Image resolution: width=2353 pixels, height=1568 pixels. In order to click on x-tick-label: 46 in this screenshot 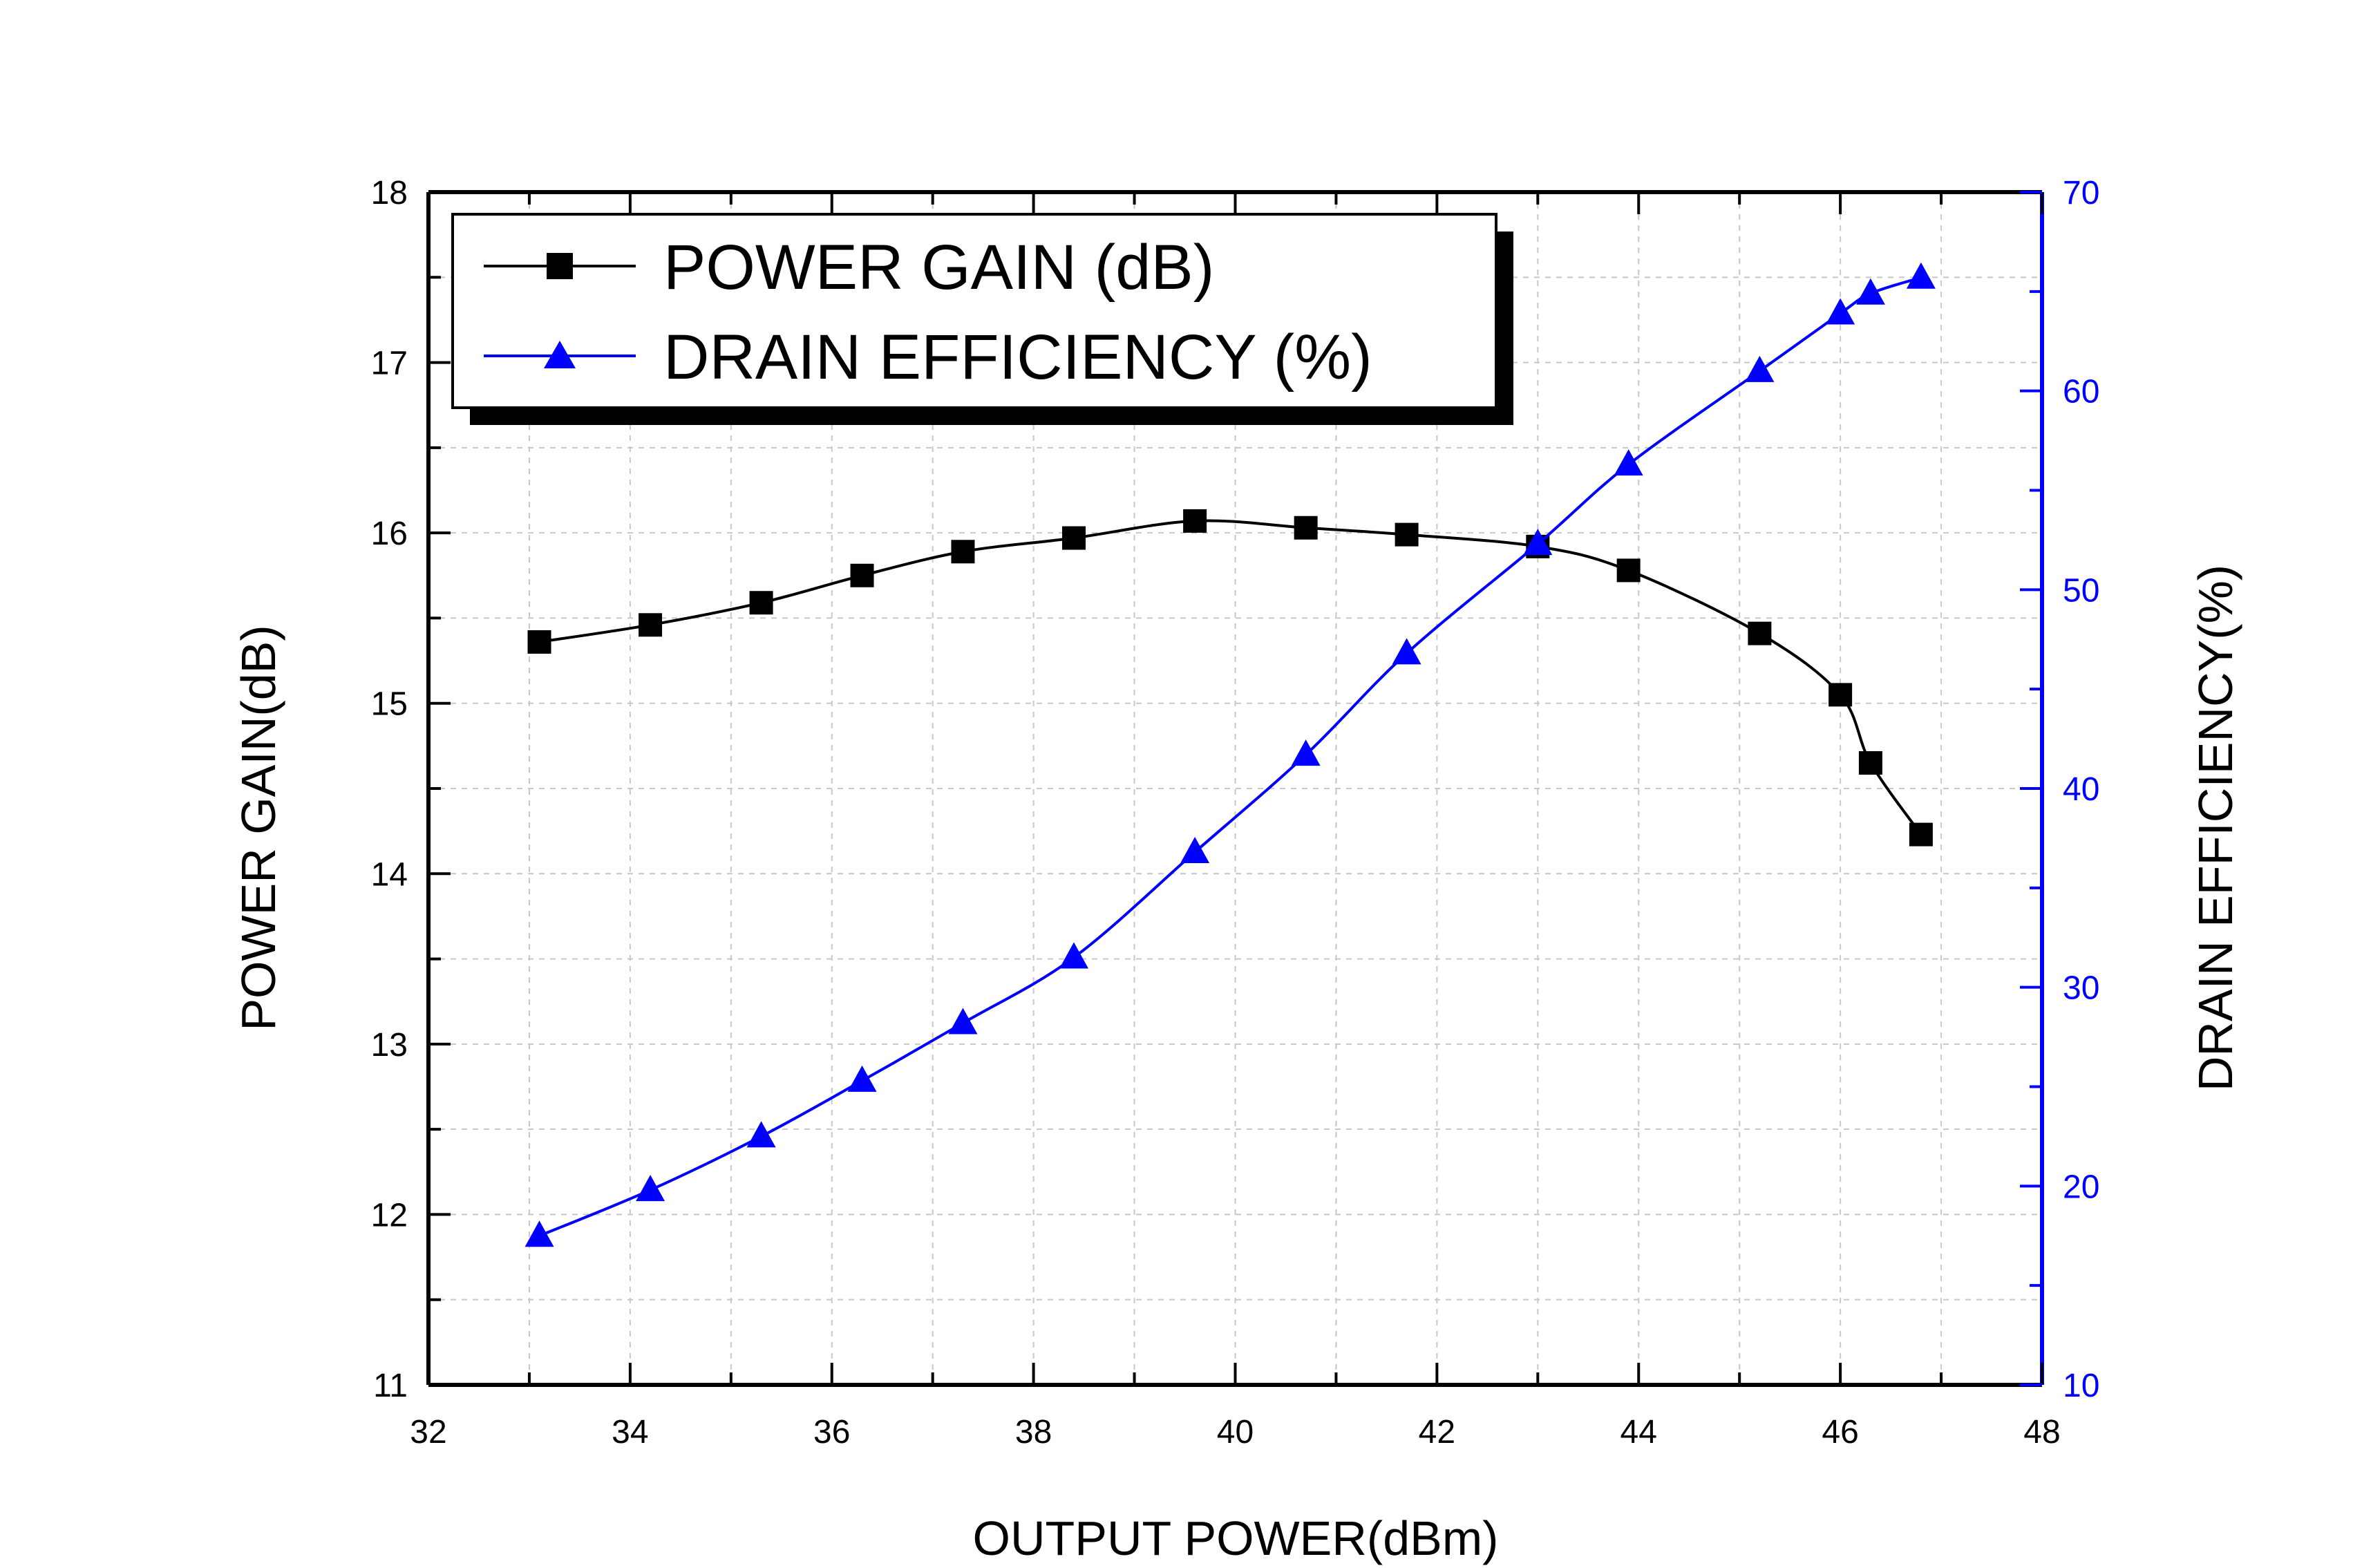, I will do `click(1840, 1432)`.